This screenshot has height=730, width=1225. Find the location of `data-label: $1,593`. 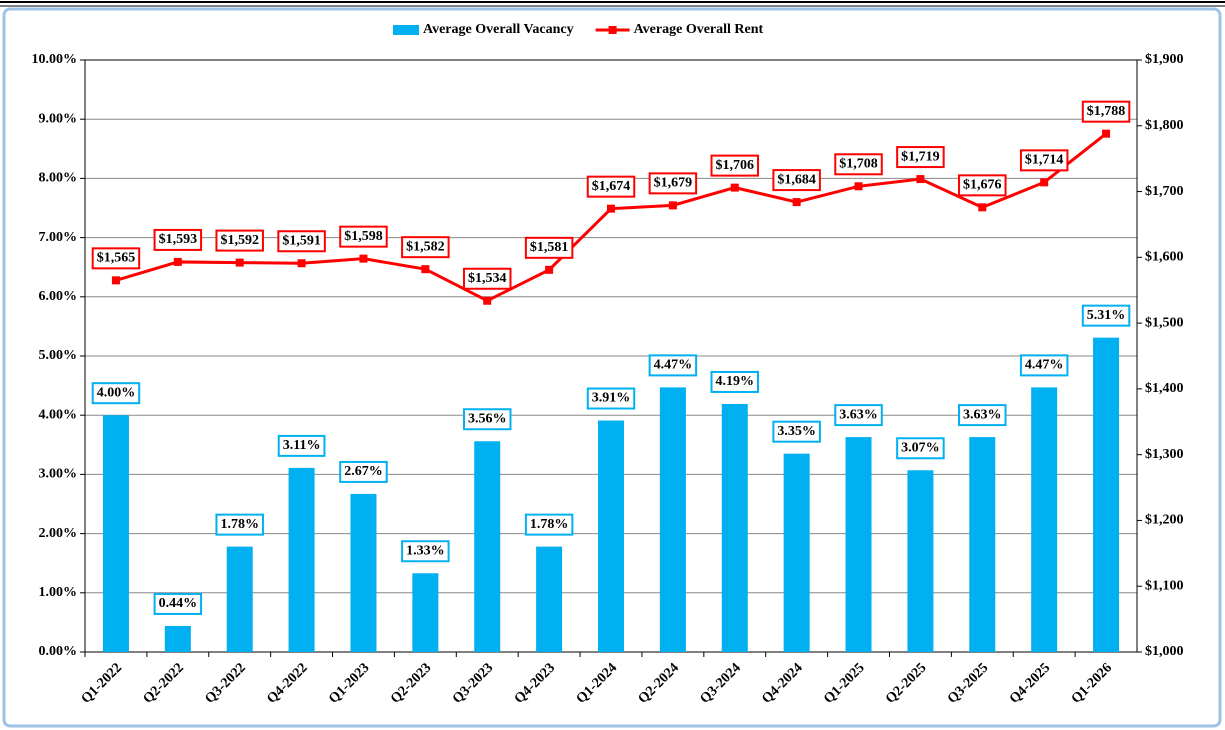

data-label: $1,593 is located at coordinates (178, 239).